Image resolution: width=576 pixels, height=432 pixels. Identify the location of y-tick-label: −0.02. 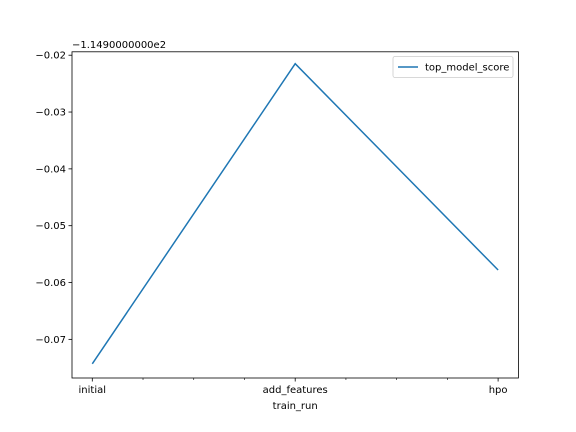
(50, 56).